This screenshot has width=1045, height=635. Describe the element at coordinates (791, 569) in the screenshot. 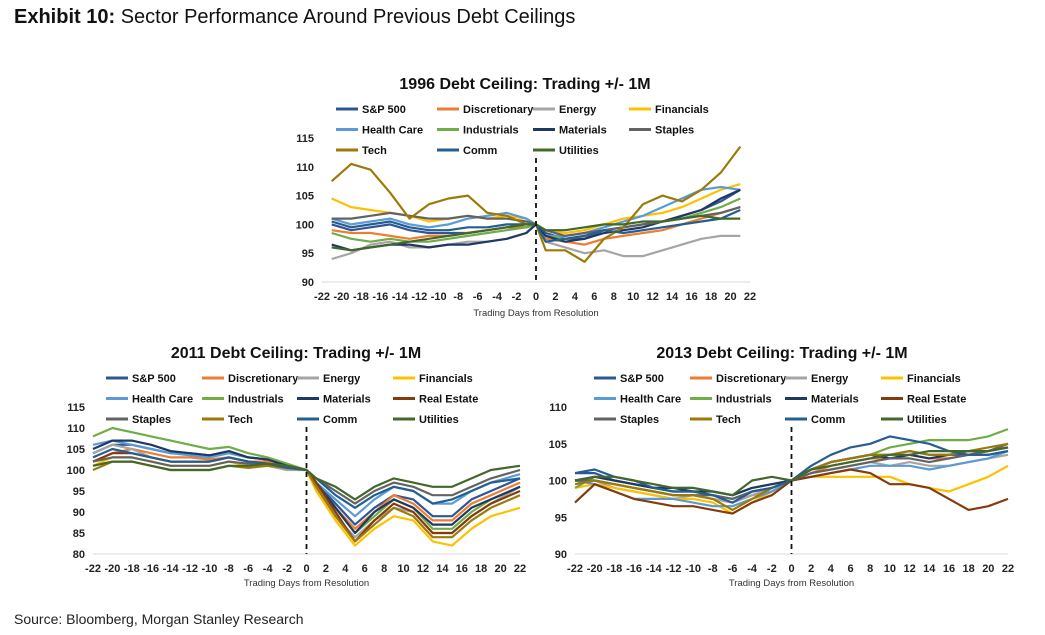

I see `x-tick-label: 0` at that location.